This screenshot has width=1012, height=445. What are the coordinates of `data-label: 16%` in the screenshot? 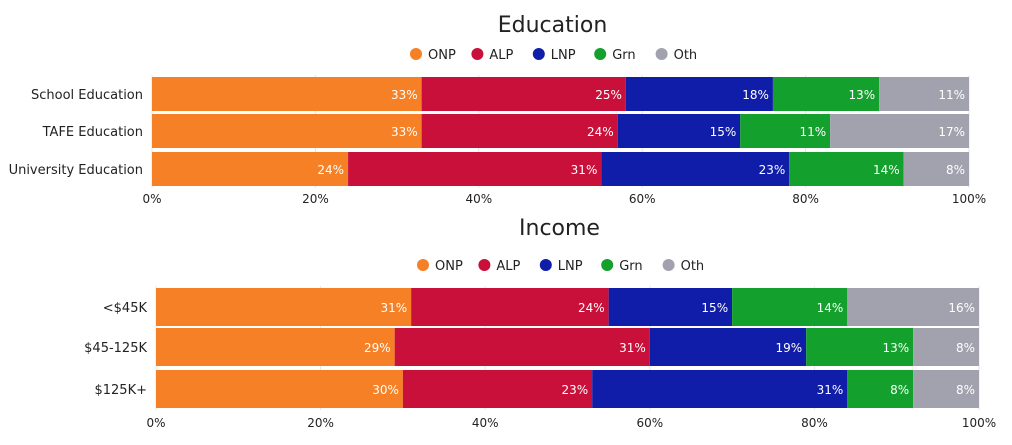 It's located at (961, 308).